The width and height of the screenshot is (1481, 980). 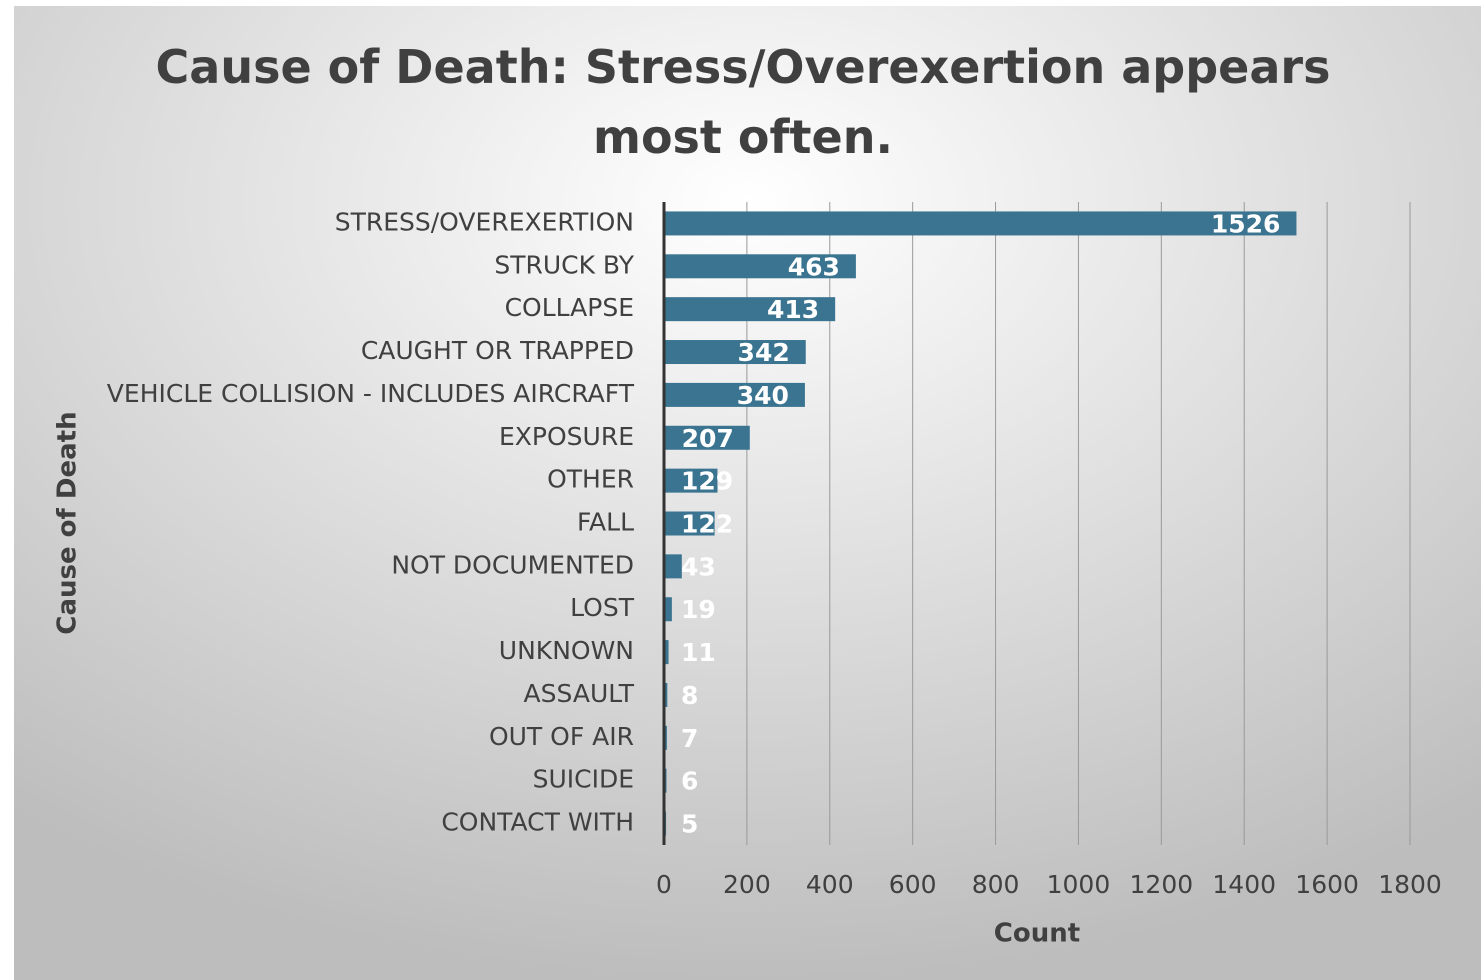 What do you see at coordinates (497, 350) in the screenshot?
I see `y-tick-label: CAUGHT OR TRAPPED` at bounding box center [497, 350].